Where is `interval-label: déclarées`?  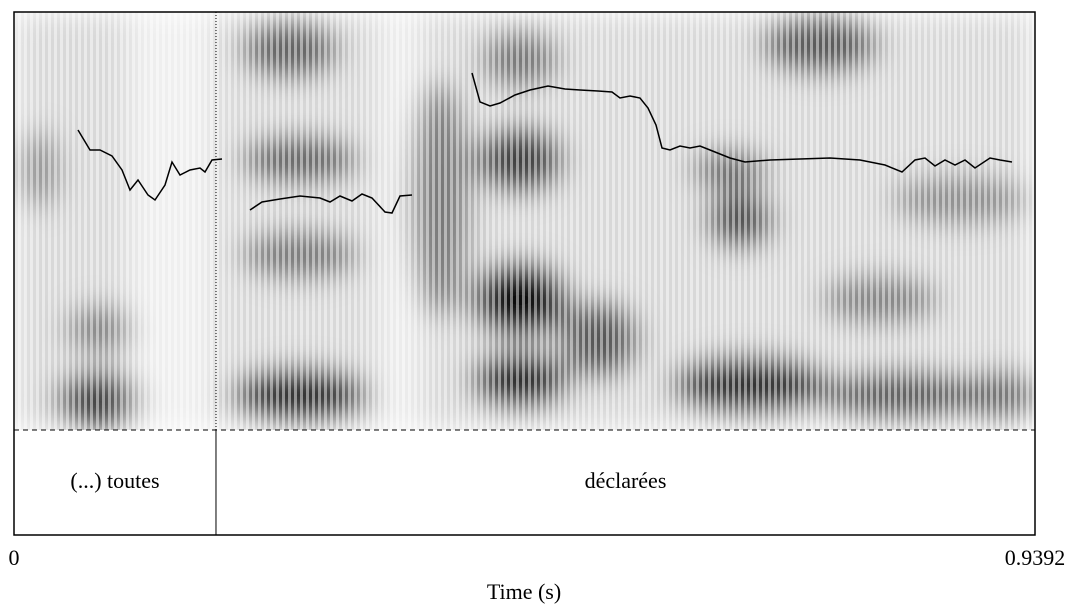 interval-label: déclarées is located at coordinates (626, 480).